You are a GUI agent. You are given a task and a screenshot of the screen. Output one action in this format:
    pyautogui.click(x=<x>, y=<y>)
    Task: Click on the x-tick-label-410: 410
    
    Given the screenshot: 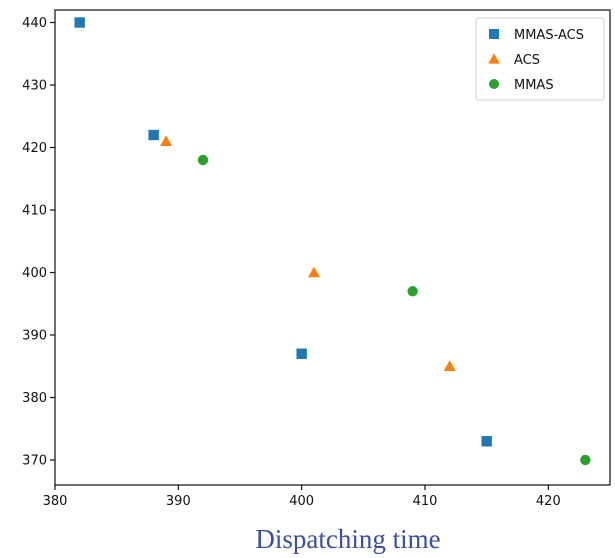 What is the action you would take?
    pyautogui.click(x=425, y=501)
    